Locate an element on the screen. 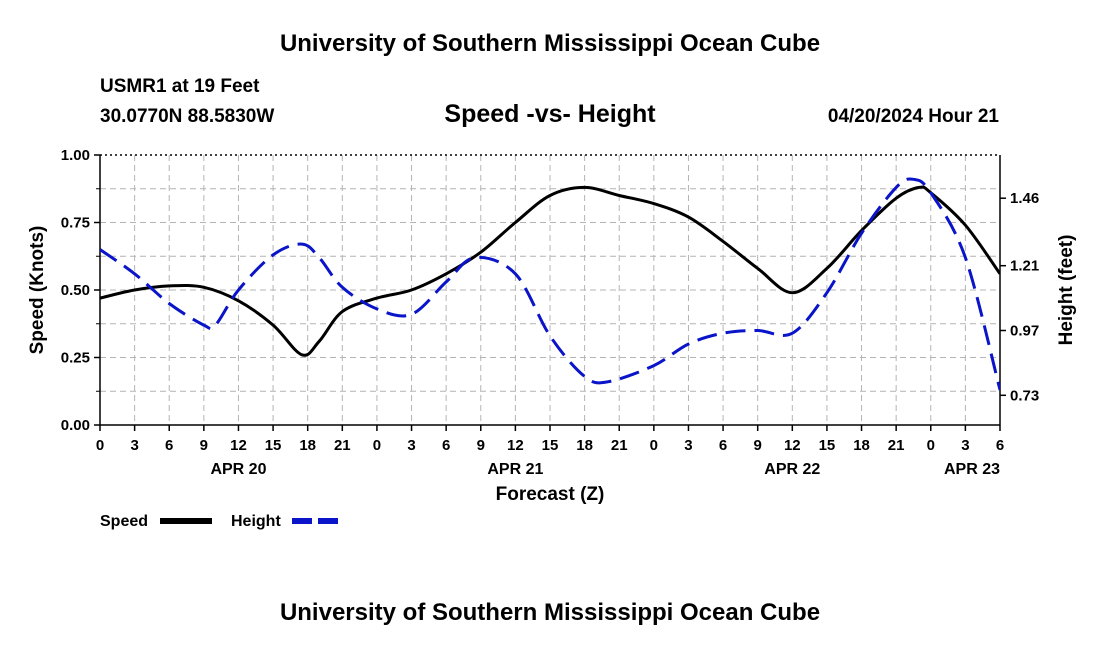 Image resolution: width=1100 pixels, height=650 pixels. chart-subtitle: Speed -vs- Height is located at coordinates (550, 114).